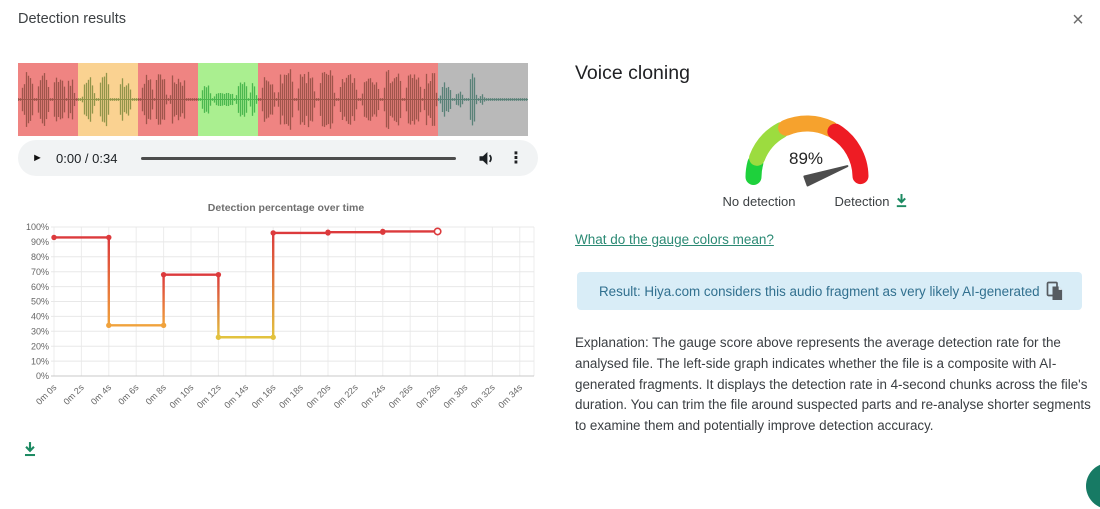 This screenshot has width=1100, height=509. Describe the element at coordinates (632, 73) in the screenshot. I see `panel-heading: Voice cloning` at that location.